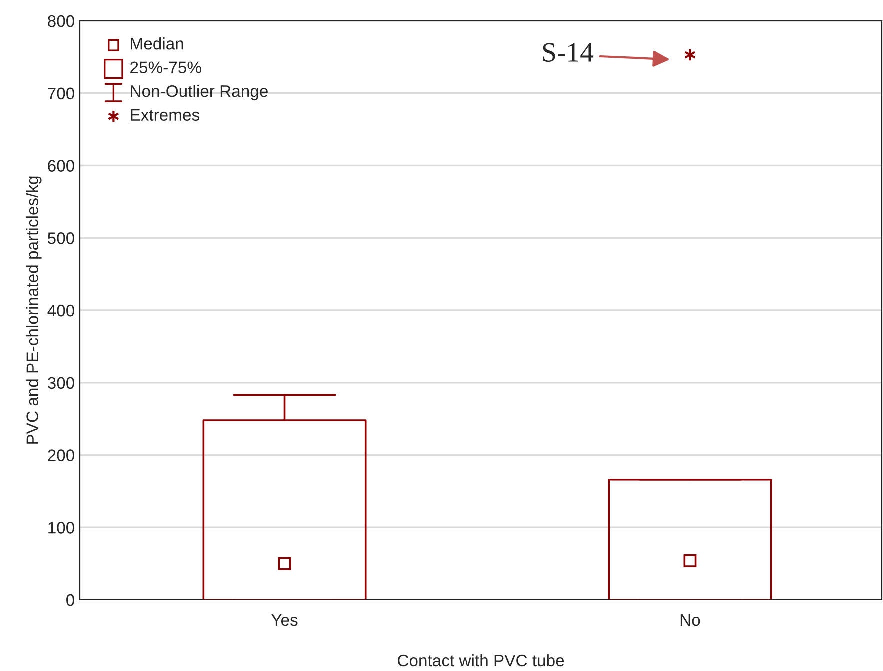  What do you see at coordinates (165, 115) in the screenshot?
I see `annotation: Extremes` at bounding box center [165, 115].